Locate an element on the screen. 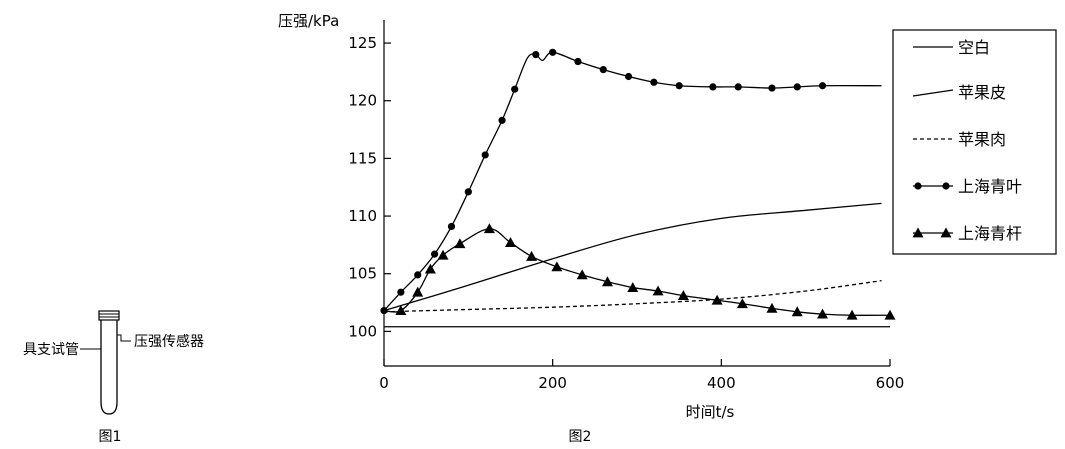 The height and width of the screenshot is (449, 1065). legend-label: 上海青杆 is located at coordinates (990, 233).